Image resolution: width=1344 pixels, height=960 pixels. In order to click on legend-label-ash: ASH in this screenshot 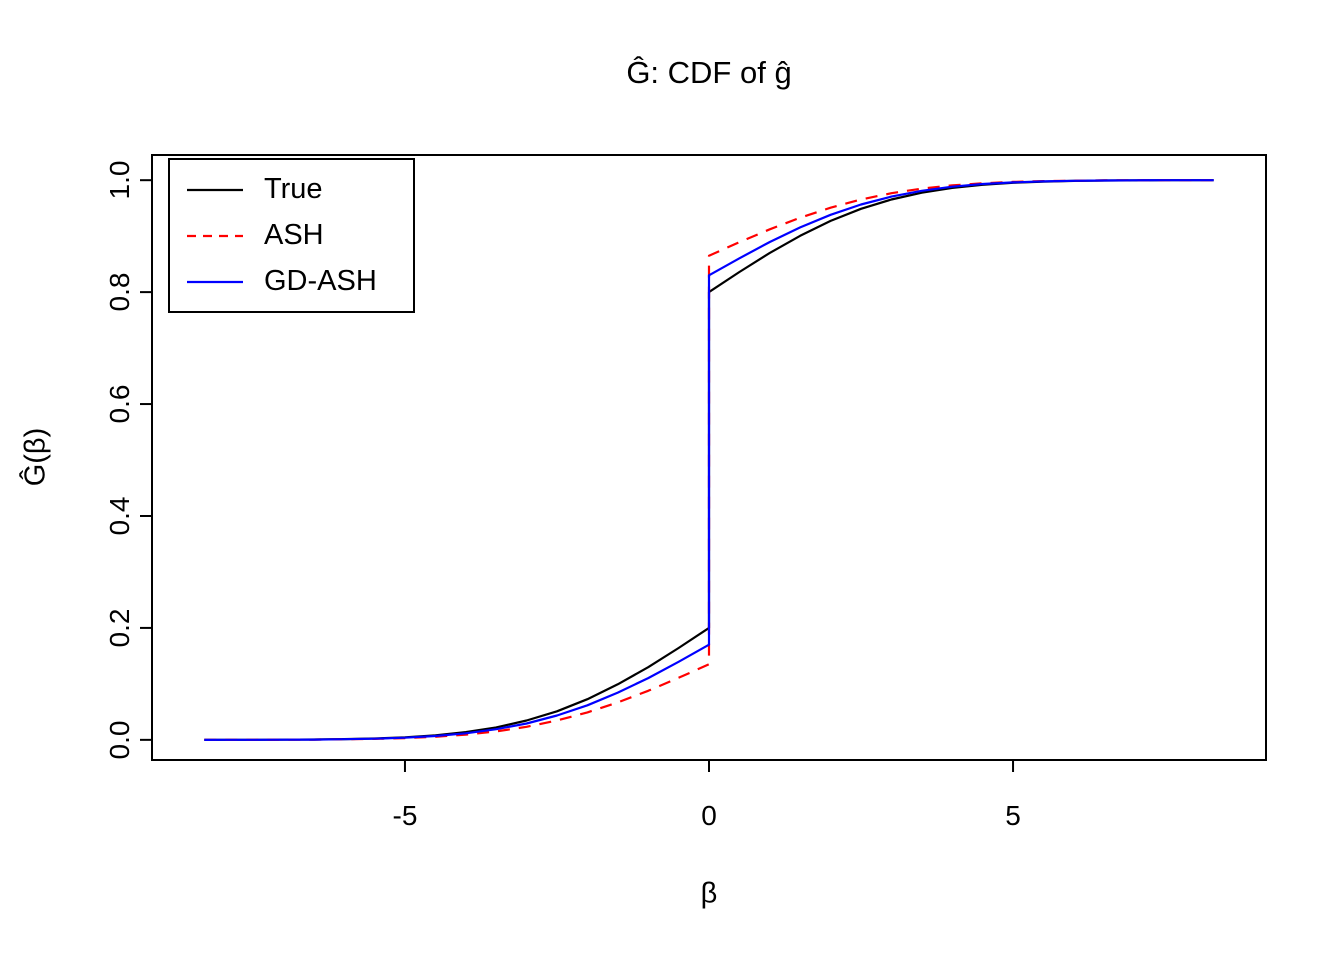, I will do `click(294, 235)`.